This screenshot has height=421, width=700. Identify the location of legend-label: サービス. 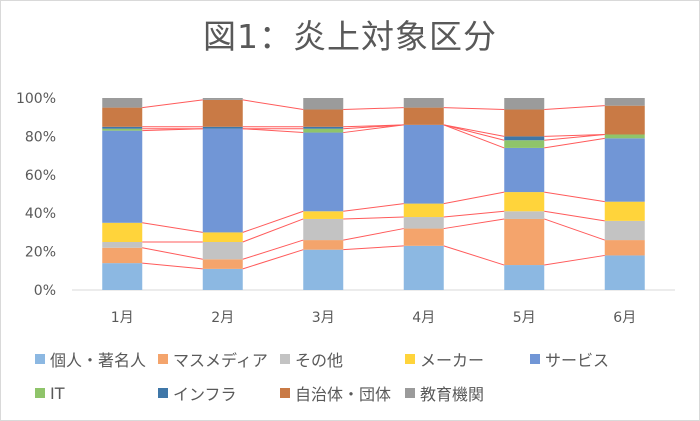
(577, 360).